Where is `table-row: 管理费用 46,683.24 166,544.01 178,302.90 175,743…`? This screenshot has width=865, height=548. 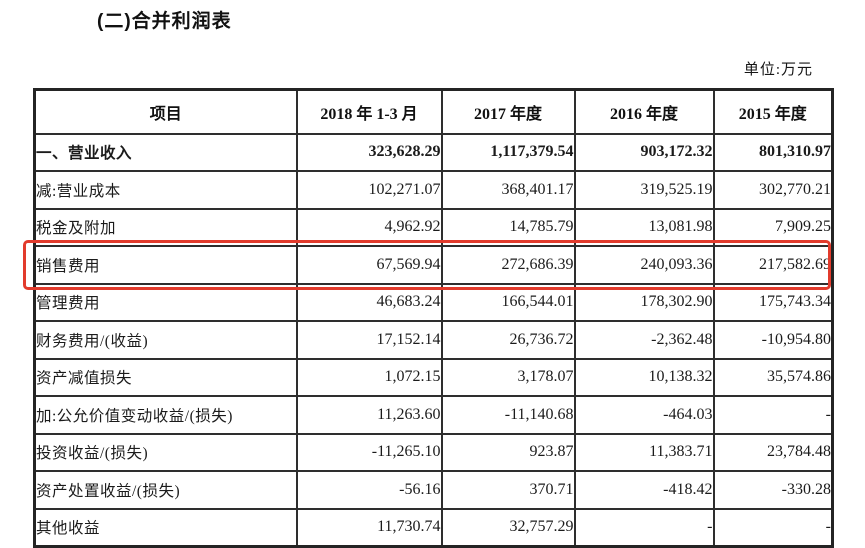
table-row: 管理费用 46,683.24 166,544.01 178,302.90 175,743… is located at coordinates (433, 302).